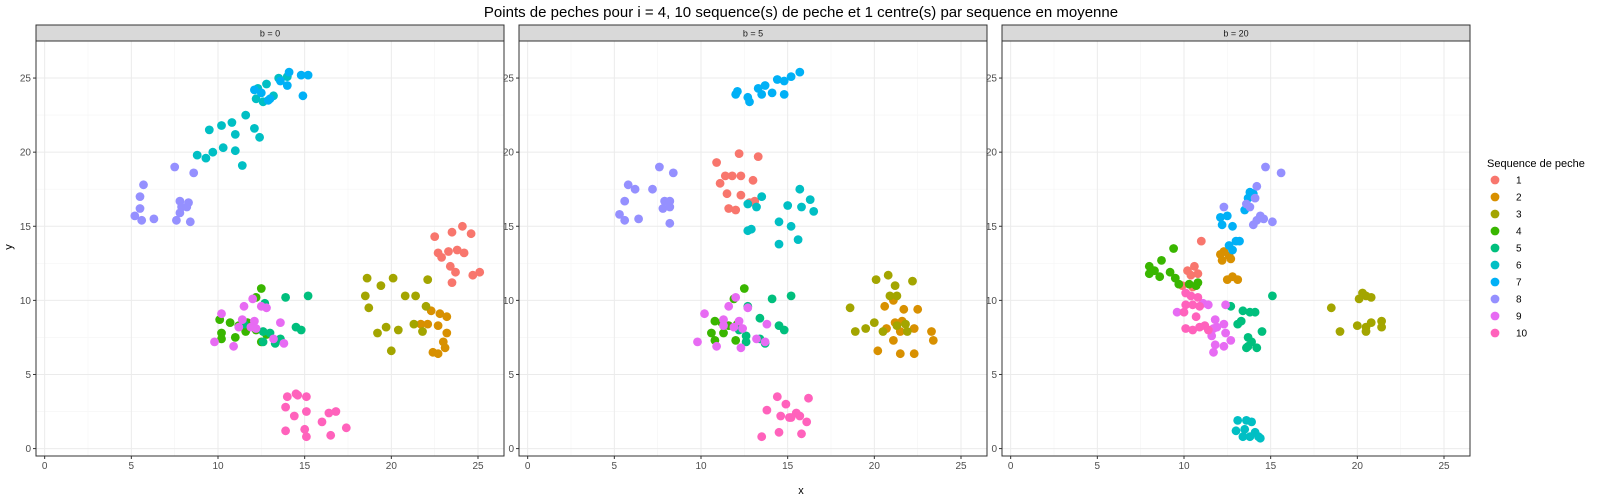 This screenshot has height=500, width=1600. Describe the element at coordinates (1519, 181) in the screenshot. I see `legend-label-1: 1` at that location.